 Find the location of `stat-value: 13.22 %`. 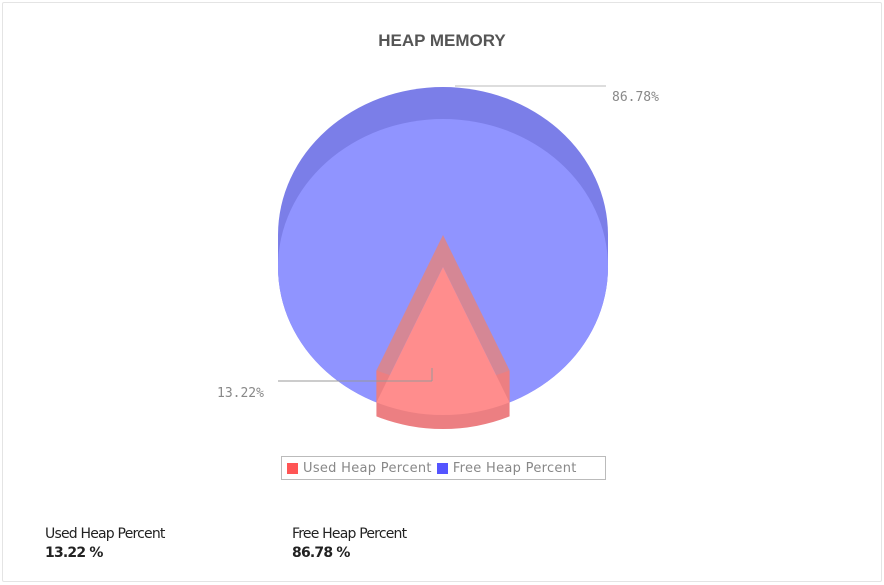

stat-value: 13.22 % is located at coordinates (74, 553).